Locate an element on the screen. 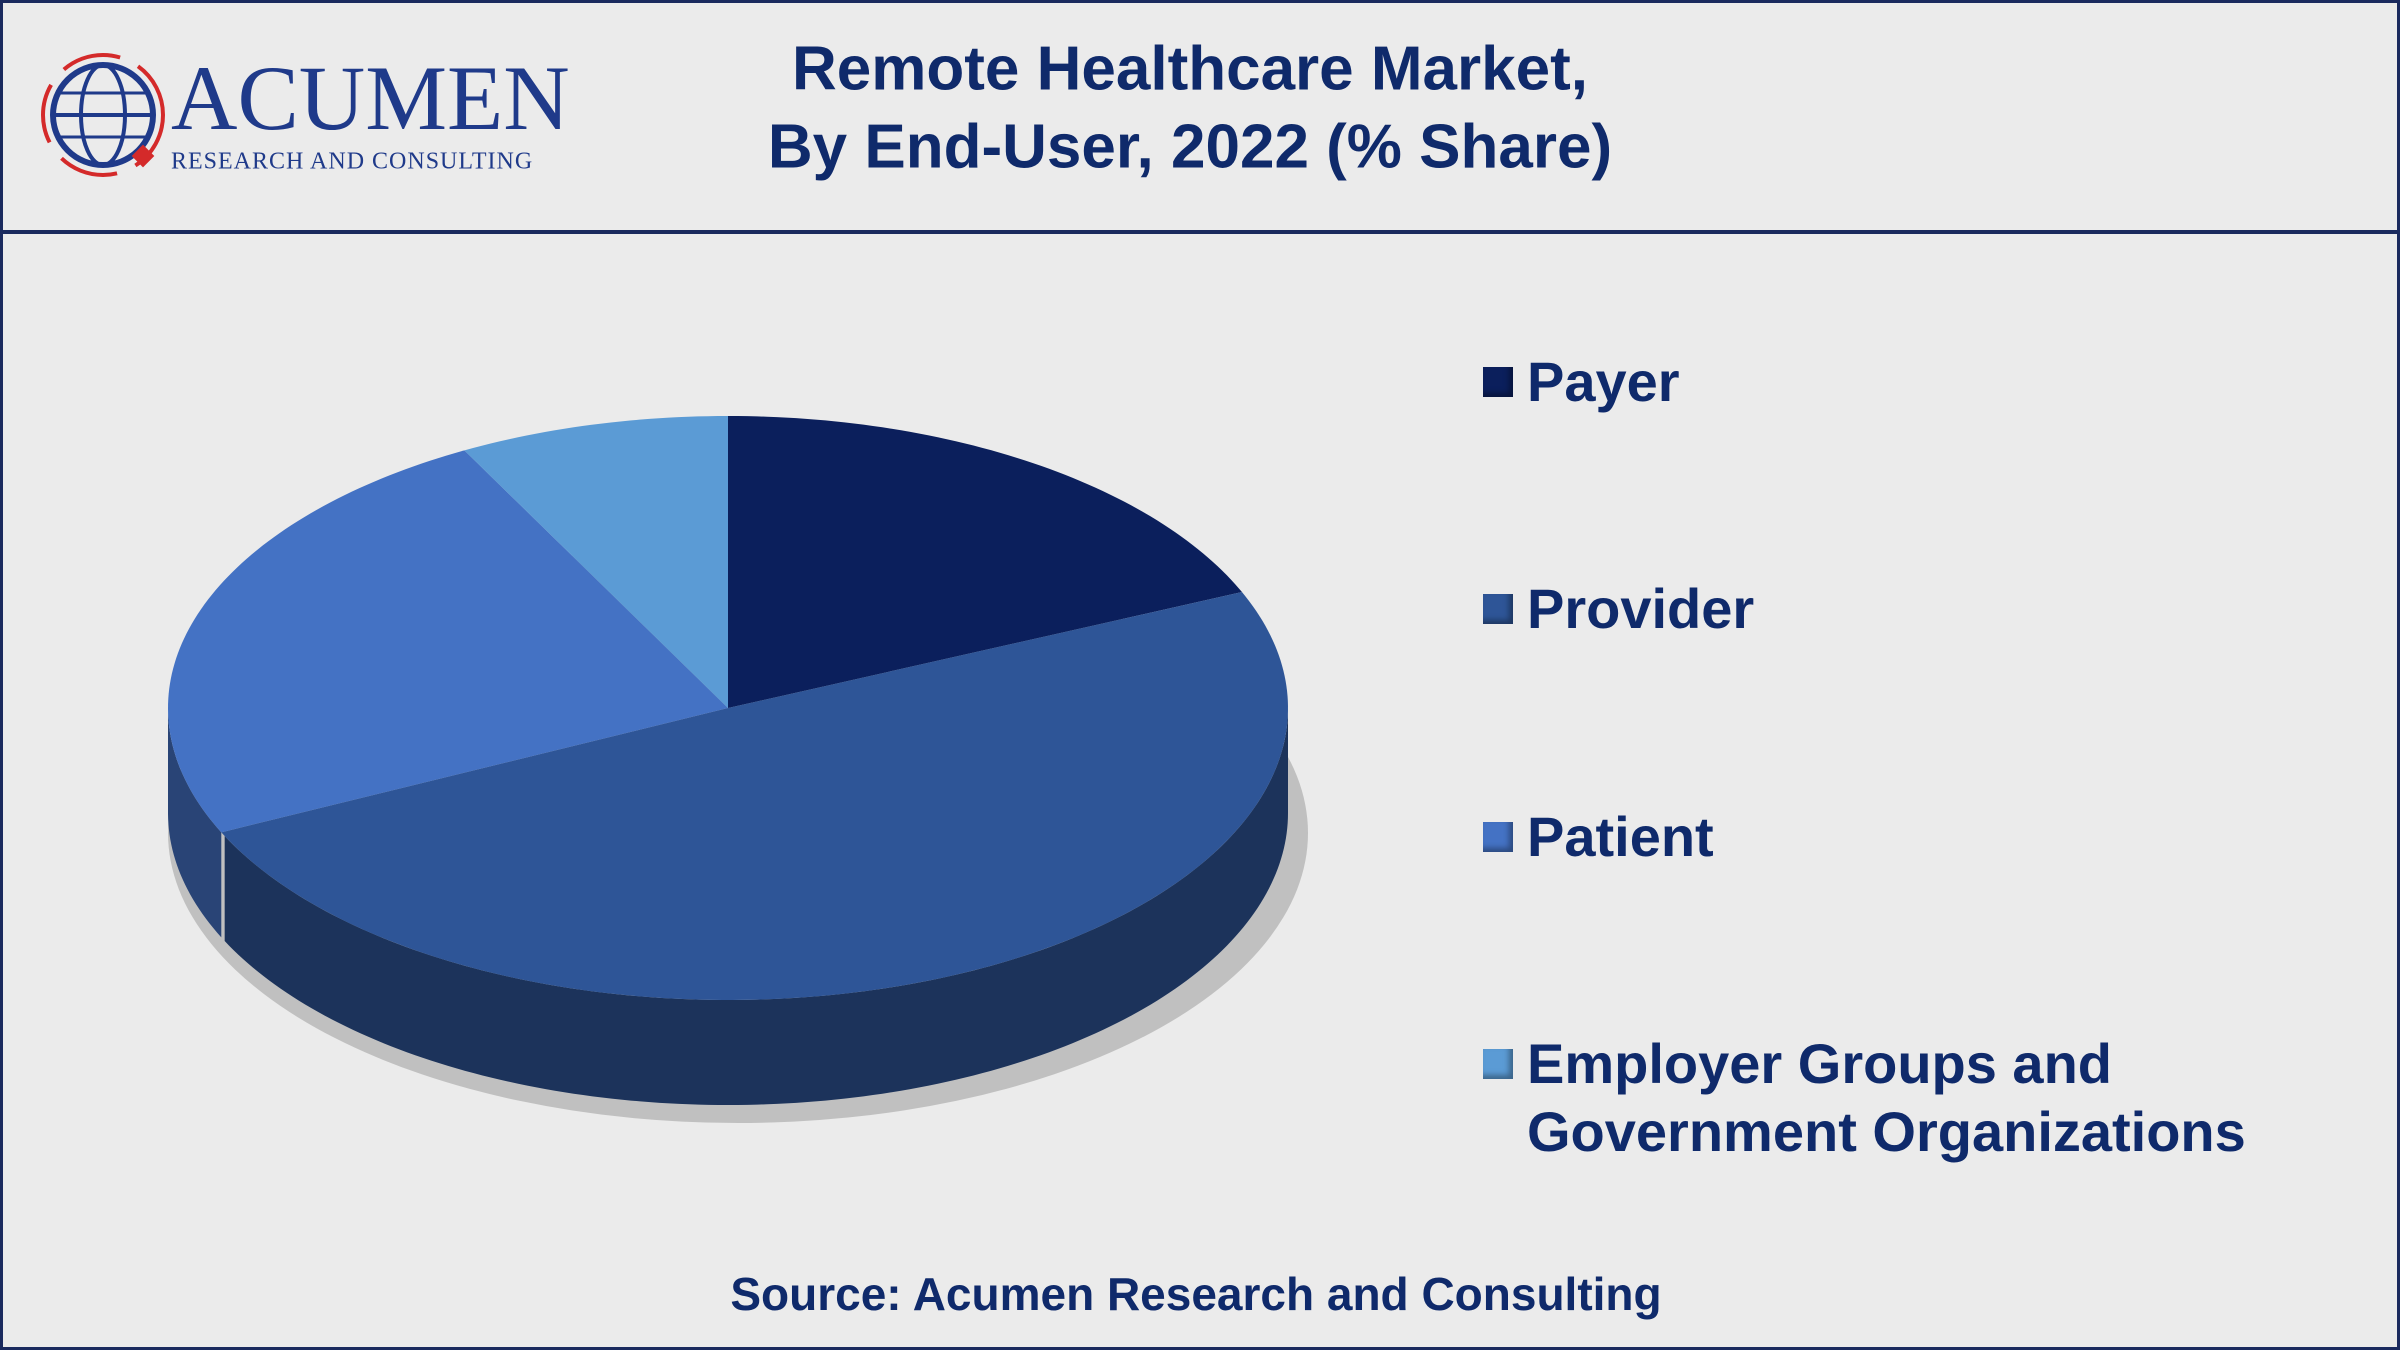 The image size is (2400, 1350). legend-item: Payer is located at coordinates (1883, 382).